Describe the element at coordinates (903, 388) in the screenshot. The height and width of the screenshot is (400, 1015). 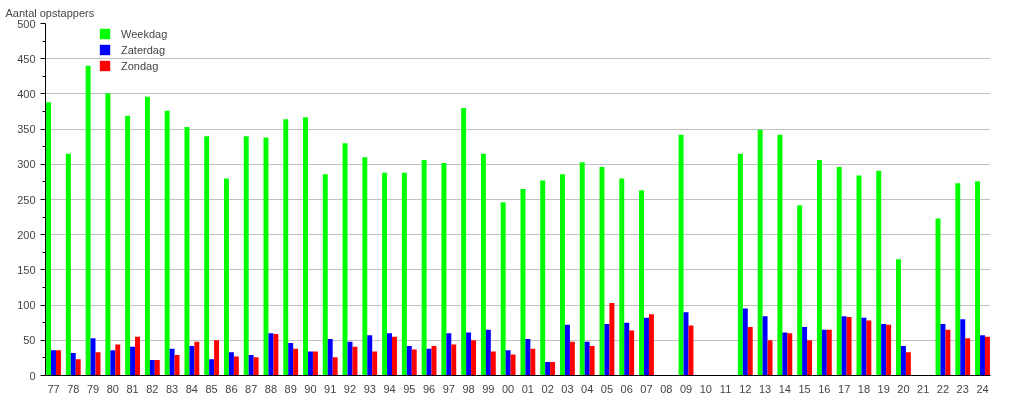
I see `x-tick-label: 20` at that location.